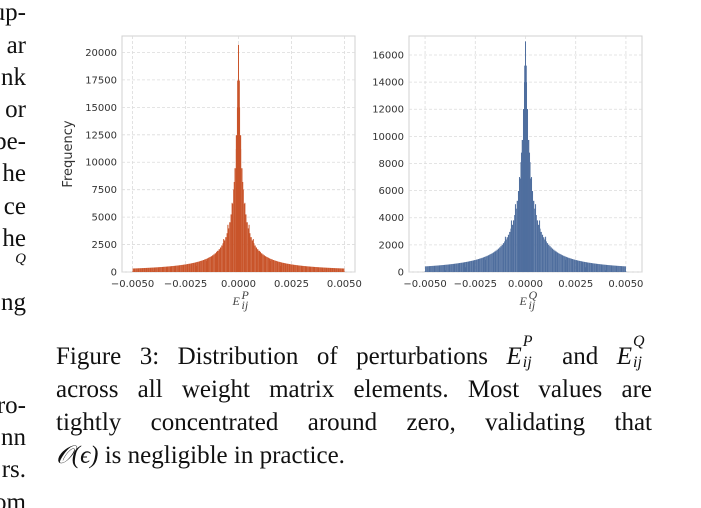 The width and height of the screenshot is (701, 508). I want to click on x-tick-label: 0.0025, so click(575, 284).